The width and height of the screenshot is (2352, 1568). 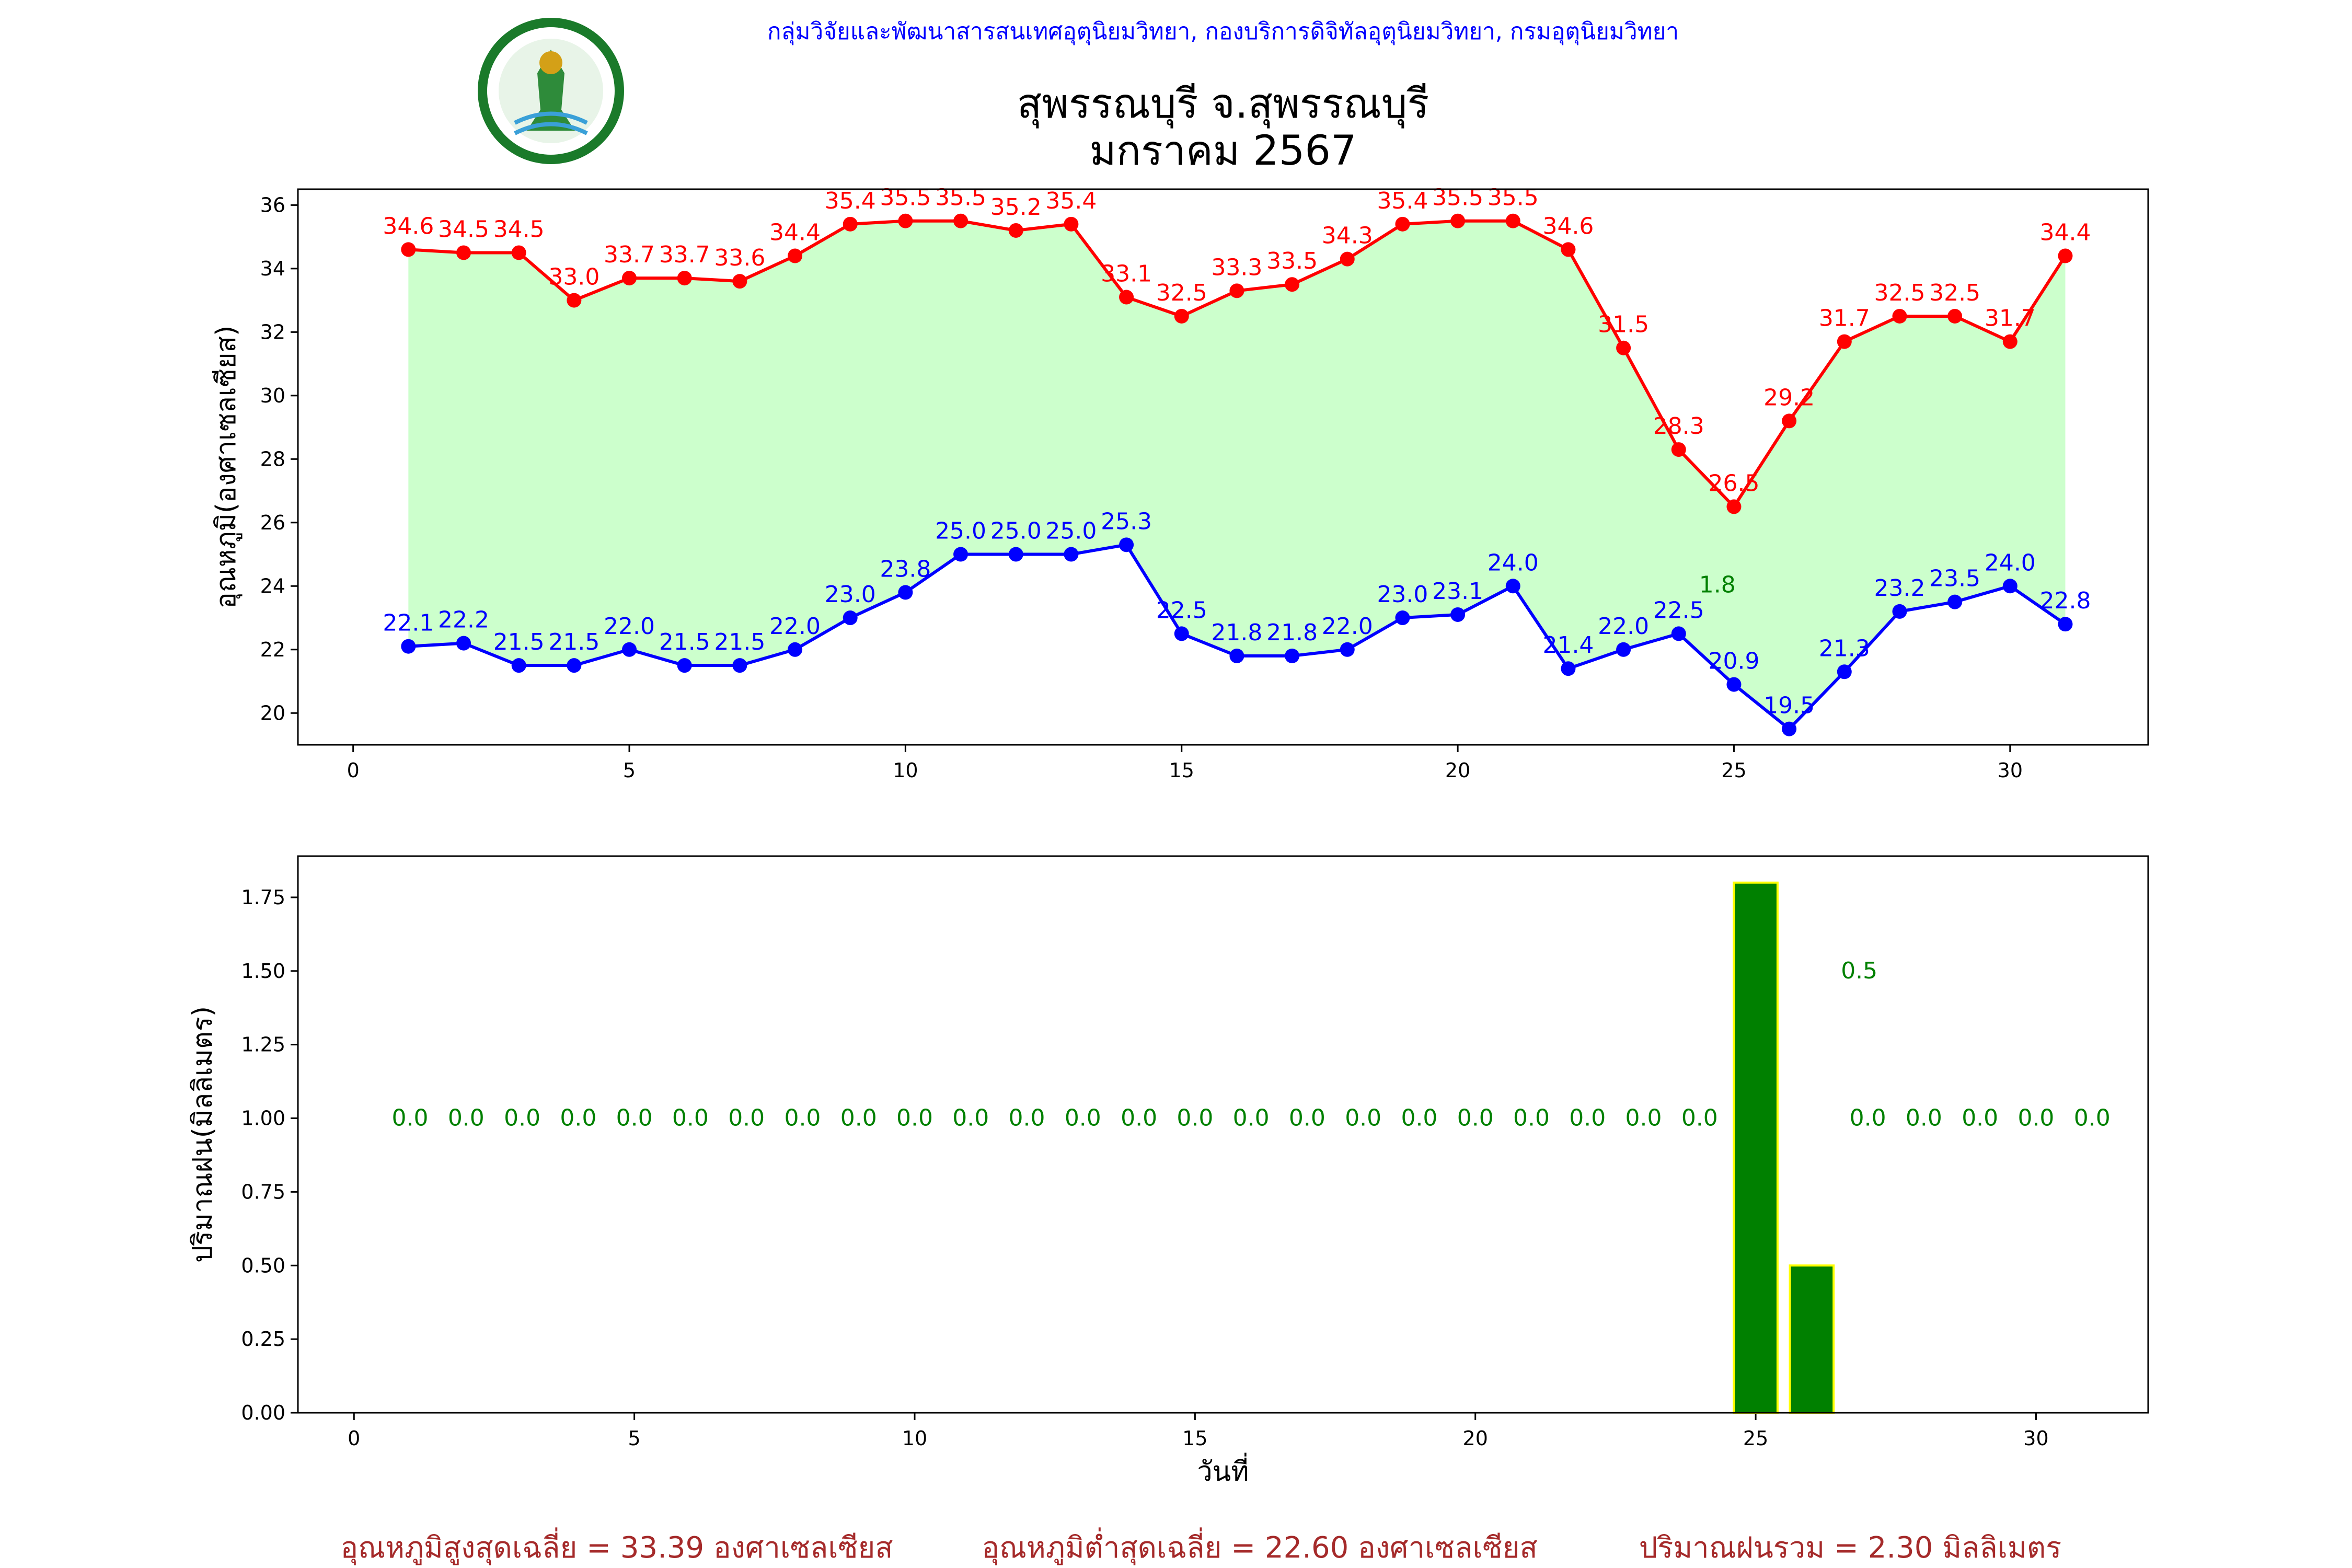 What do you see at coordinates (272, 204) in the screenshot?
I see `y-tick-label: 36` at bounding box center [272, 204].